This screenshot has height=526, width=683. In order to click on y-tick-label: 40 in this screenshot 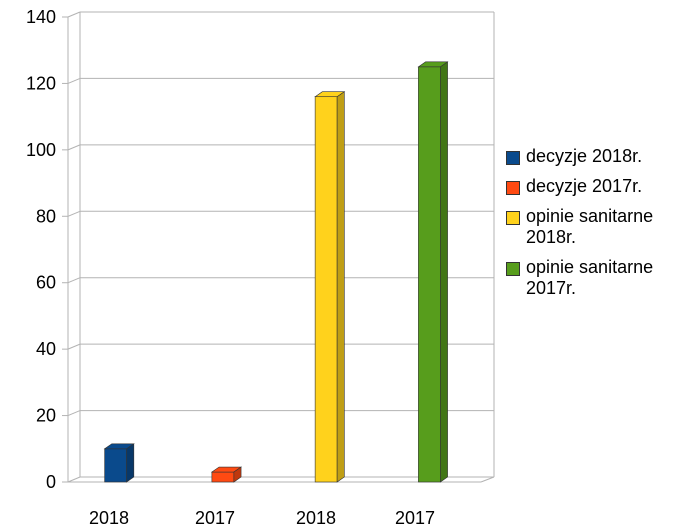, I will do `click(46, 349)`.